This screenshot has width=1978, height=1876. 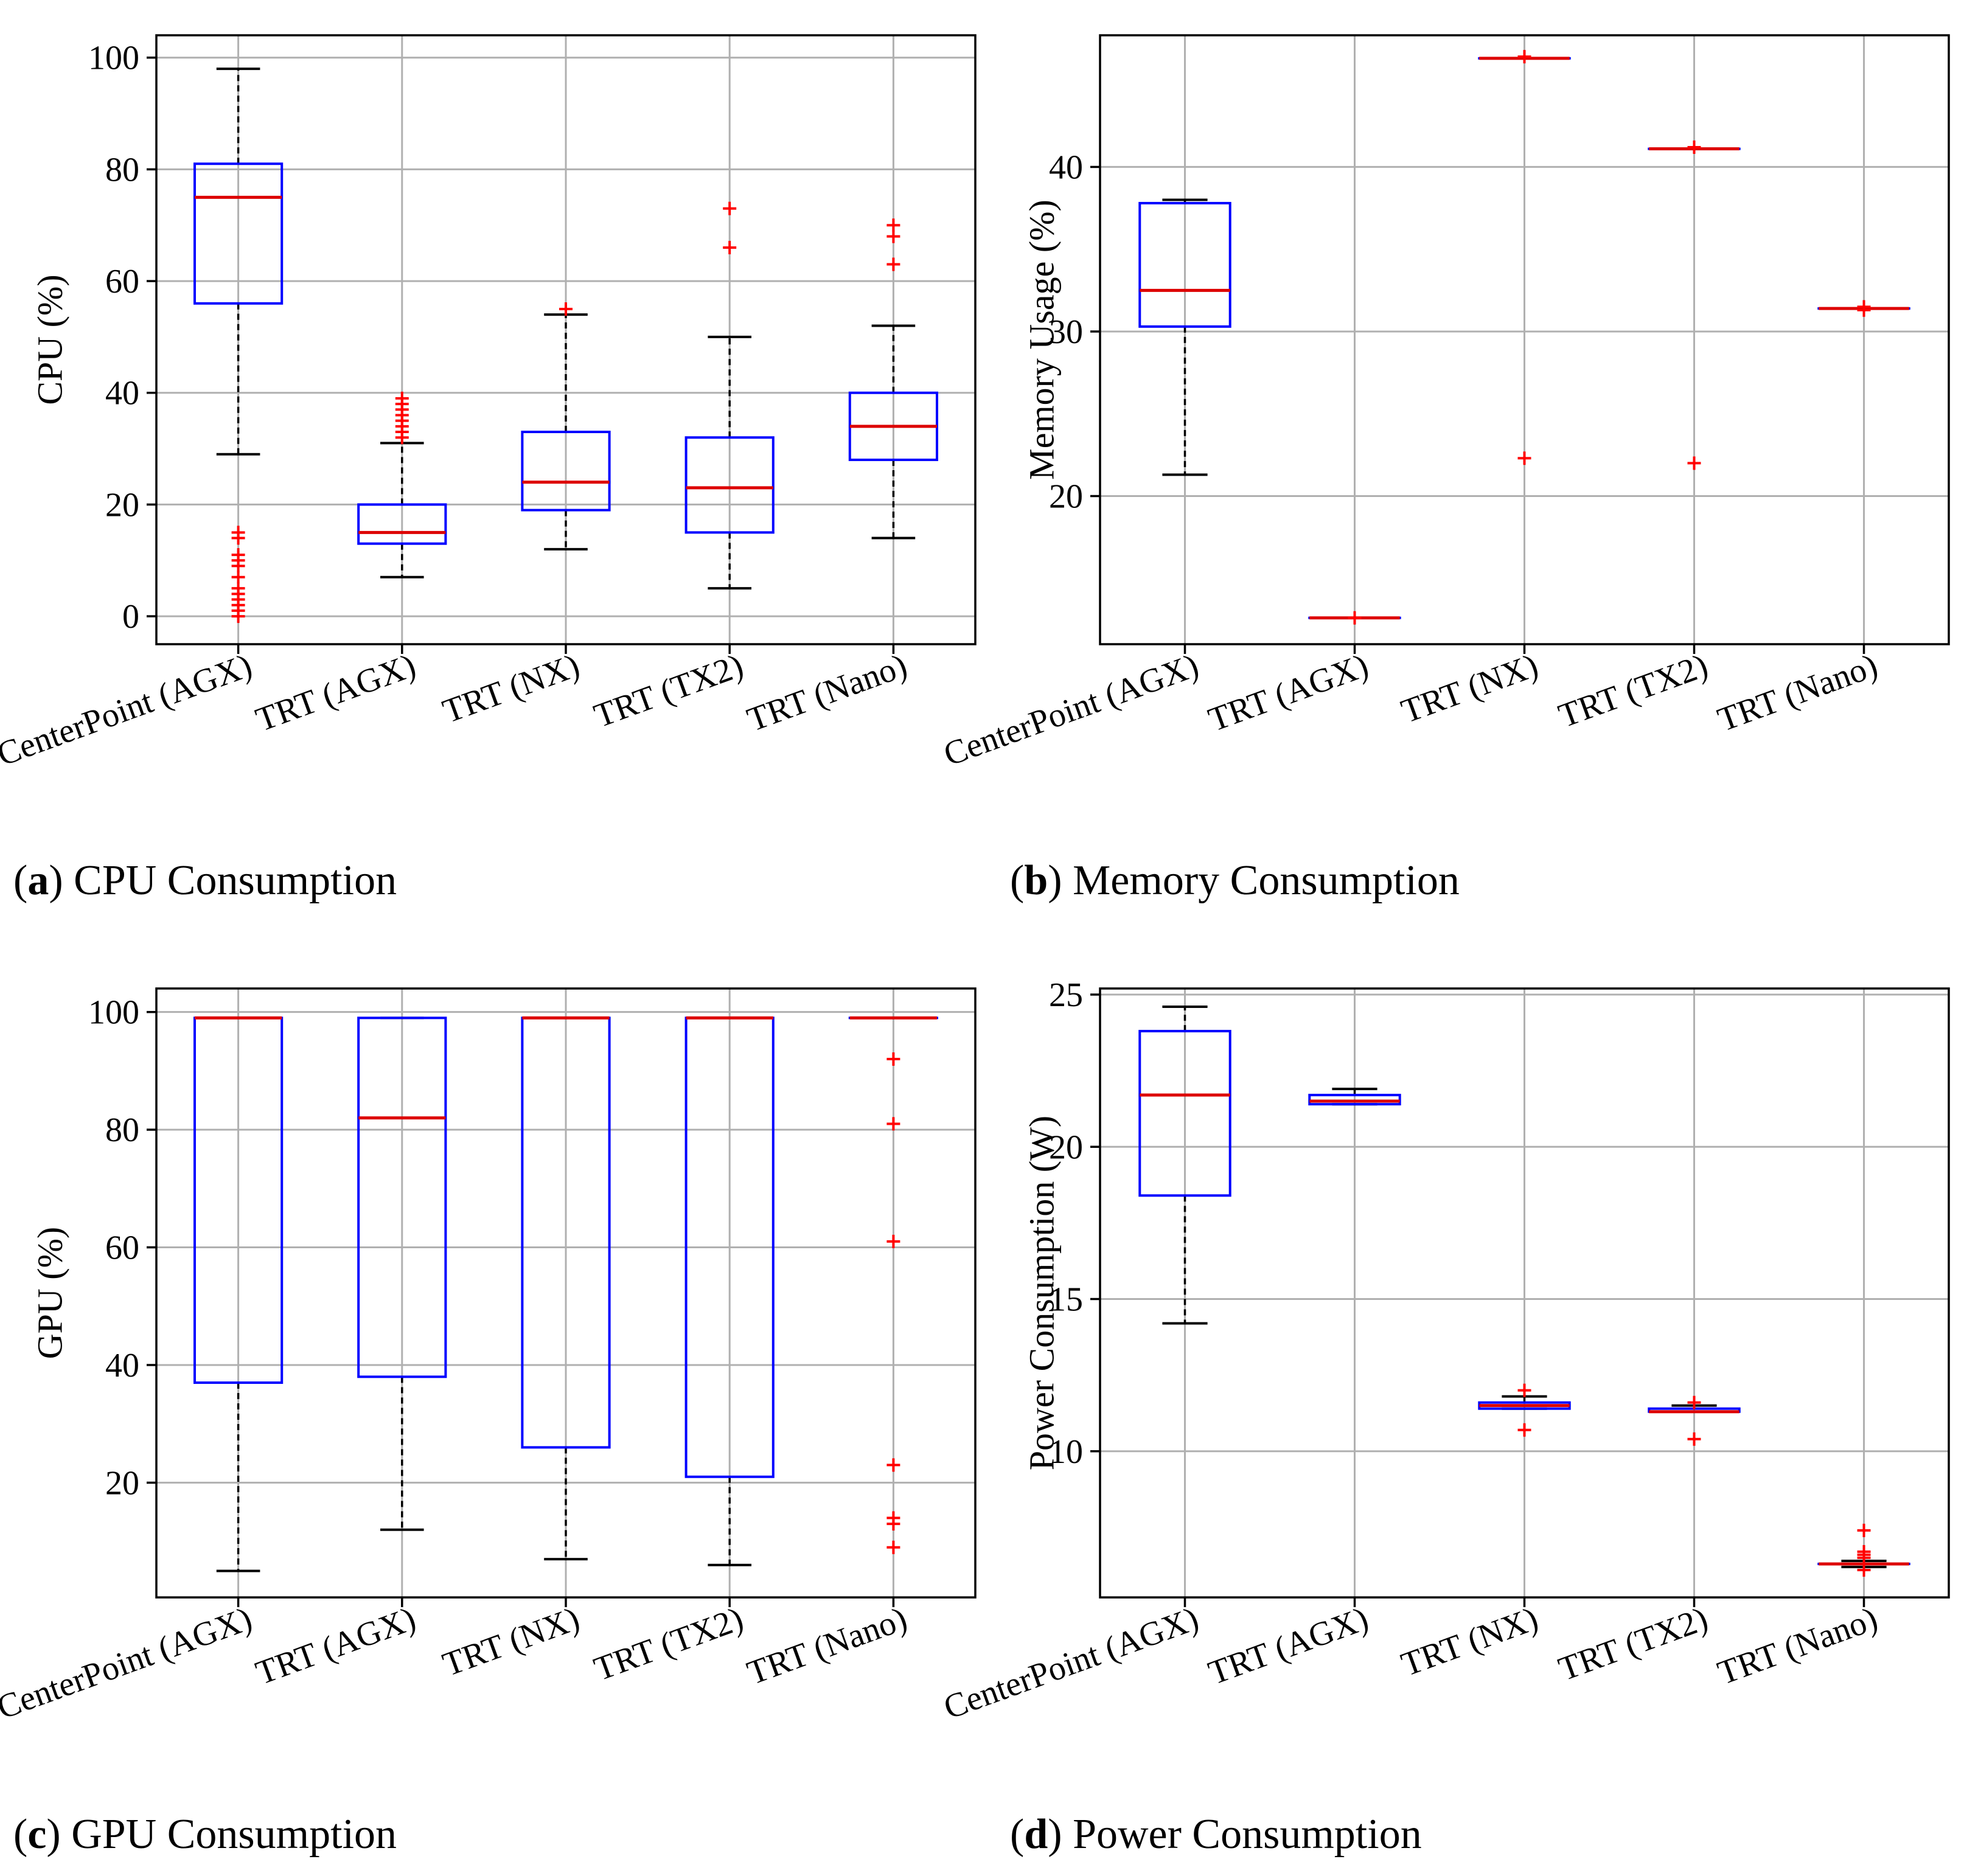 I want to click on subfigure-caption: (b) Memory Consumption, so click(x=1235, y=880).